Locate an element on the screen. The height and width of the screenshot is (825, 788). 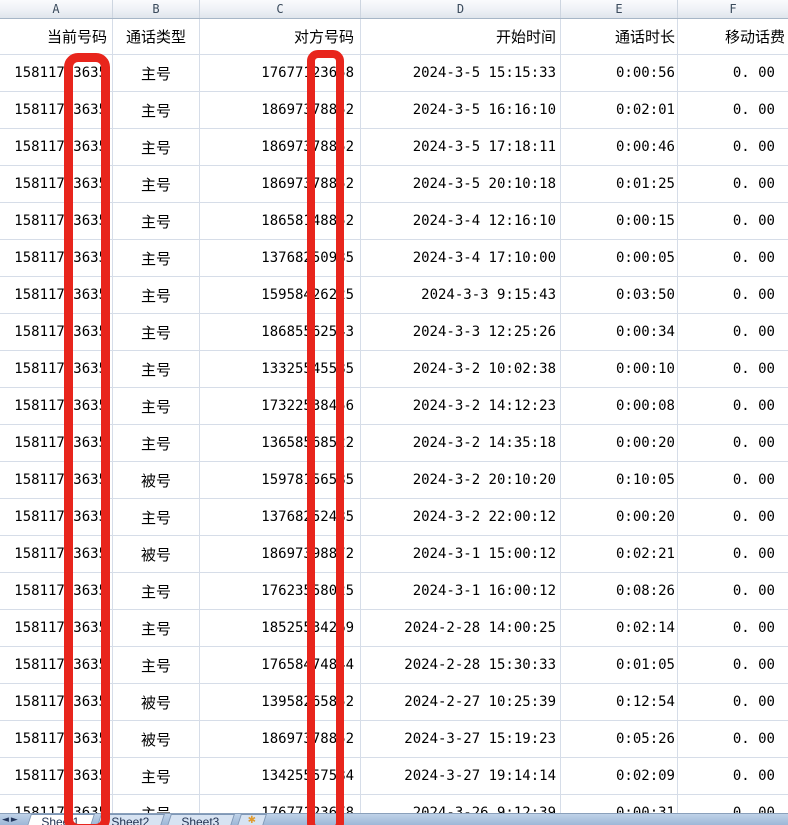
start-time-cell: 2024-3-1 16:00:12 is located at coordinates (461, 591).